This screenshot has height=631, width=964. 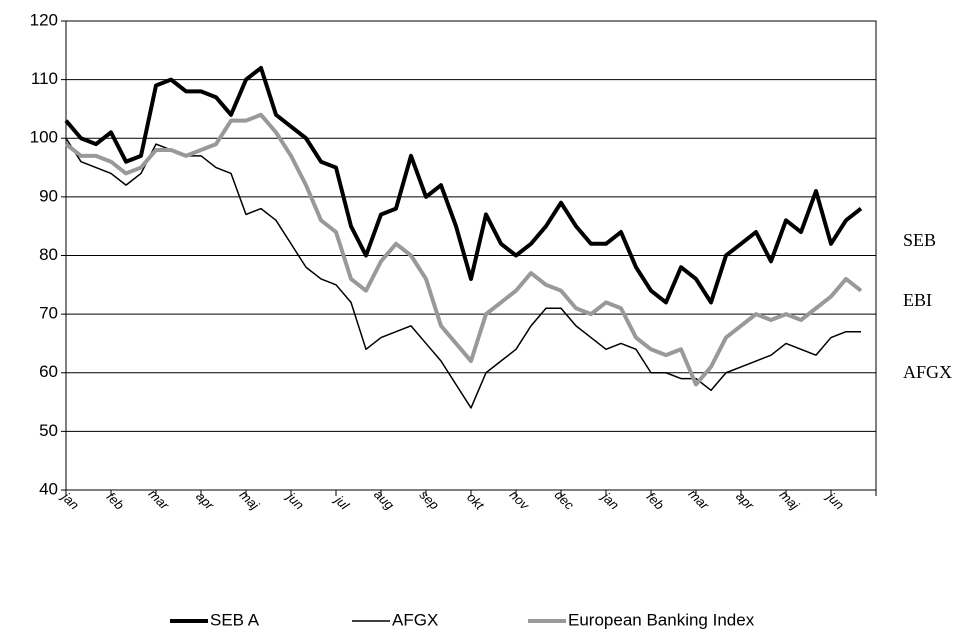 What do you see at coordinates (384, 500) in the screenshot?
I see `x-tick-label: aug` at bounding box center [384, 500].